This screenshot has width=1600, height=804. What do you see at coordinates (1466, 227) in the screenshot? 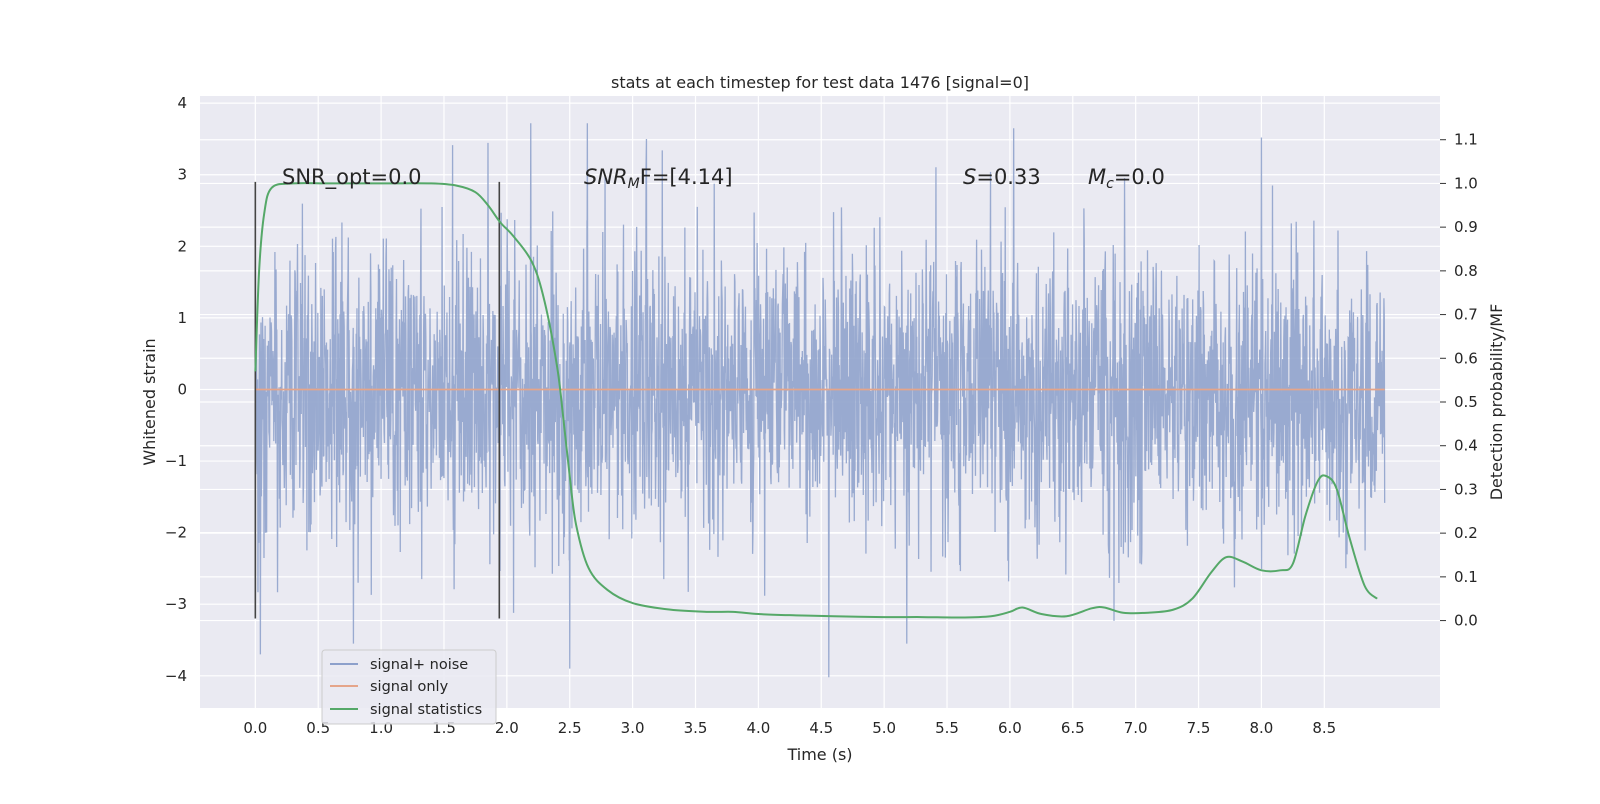
I see `y-tick-label-right: 0.9` at bounding box center [1466, 227].